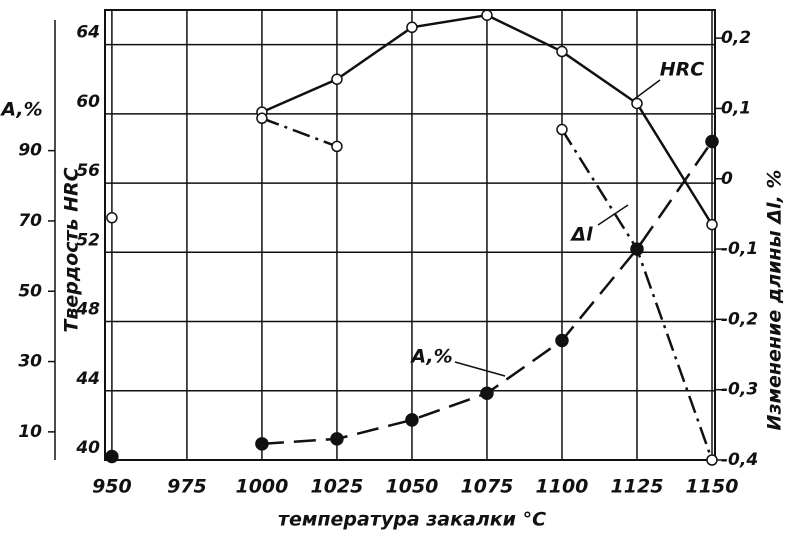 The width and height of the screenshot is (792, 538). I want to click on y-tick-label: 64, so click(88, 33).